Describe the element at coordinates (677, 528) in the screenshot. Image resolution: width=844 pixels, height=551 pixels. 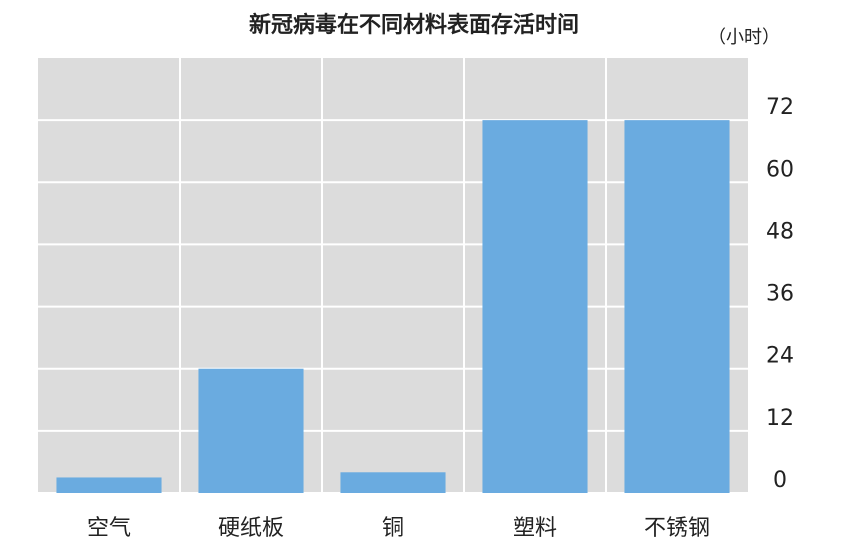
I see `x-tick-label: 不锈钢` at that location.